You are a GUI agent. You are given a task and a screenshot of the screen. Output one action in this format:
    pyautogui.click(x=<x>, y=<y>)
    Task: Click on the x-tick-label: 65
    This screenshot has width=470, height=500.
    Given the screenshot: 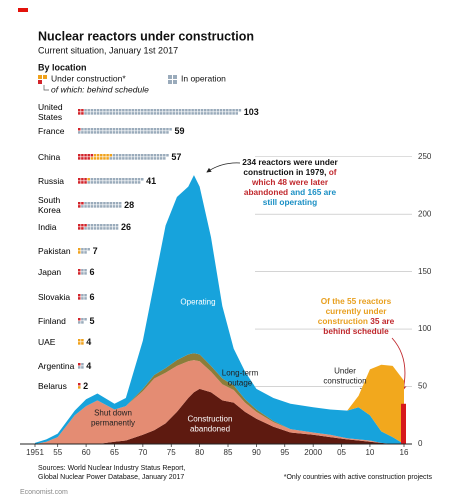 What is the action you would take?
    pyautogui.click(x=114, y=452)
    